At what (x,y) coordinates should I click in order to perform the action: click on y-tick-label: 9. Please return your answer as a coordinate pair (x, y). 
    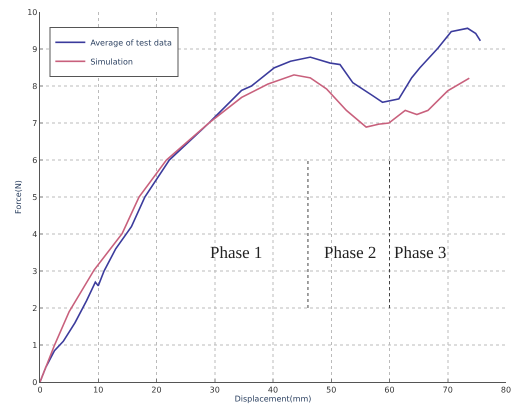
    Looking at the image, I should click on (35, 49).